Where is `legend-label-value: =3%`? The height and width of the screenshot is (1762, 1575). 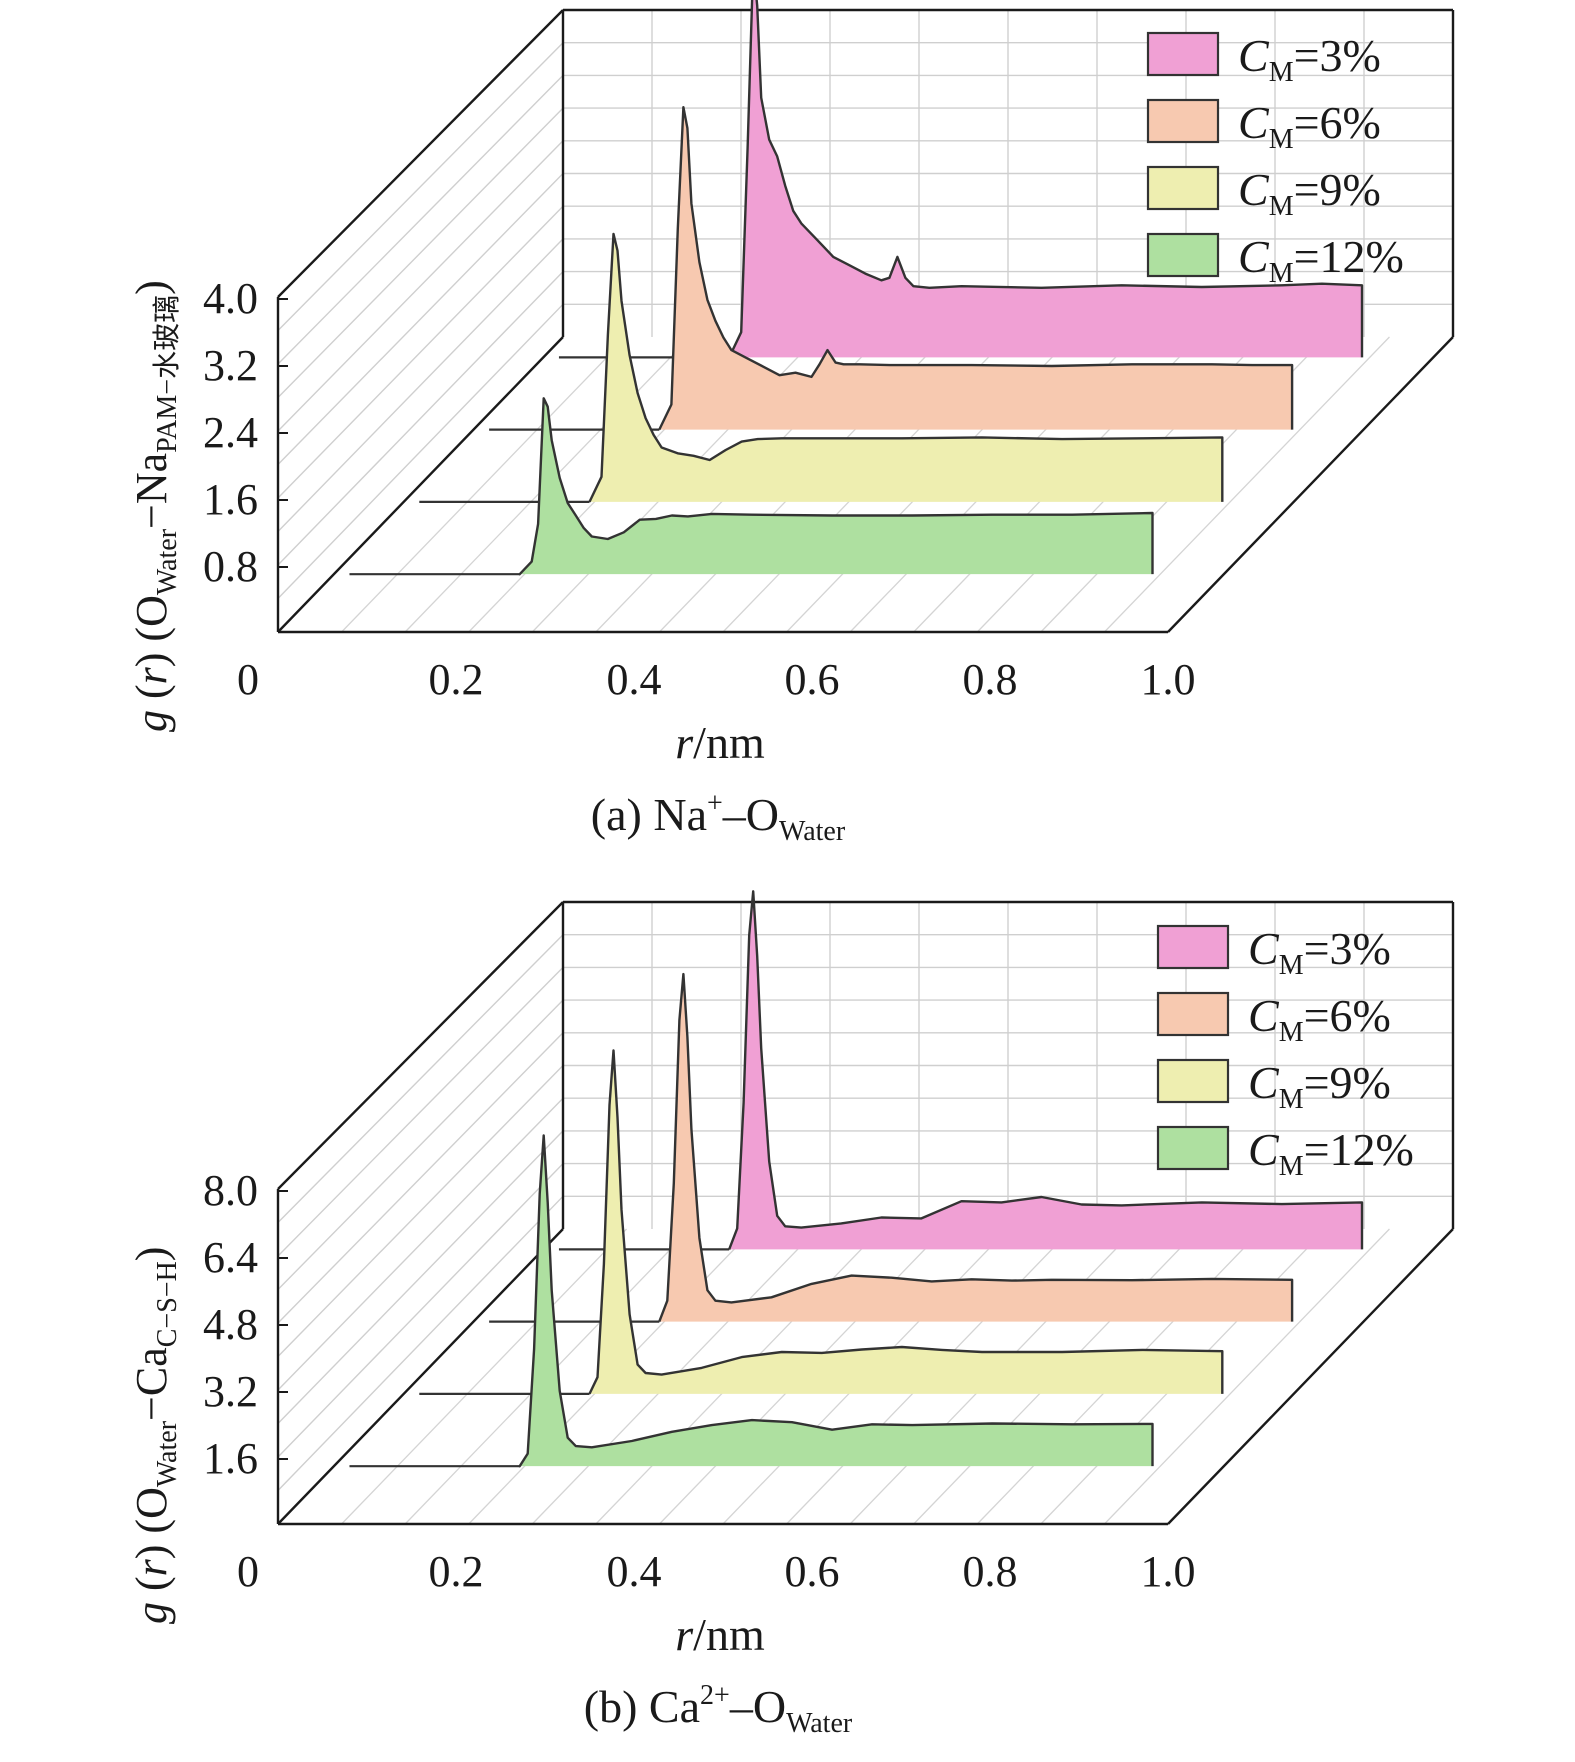 legend-label-value: =3% is located at coordinates (1347, 948).